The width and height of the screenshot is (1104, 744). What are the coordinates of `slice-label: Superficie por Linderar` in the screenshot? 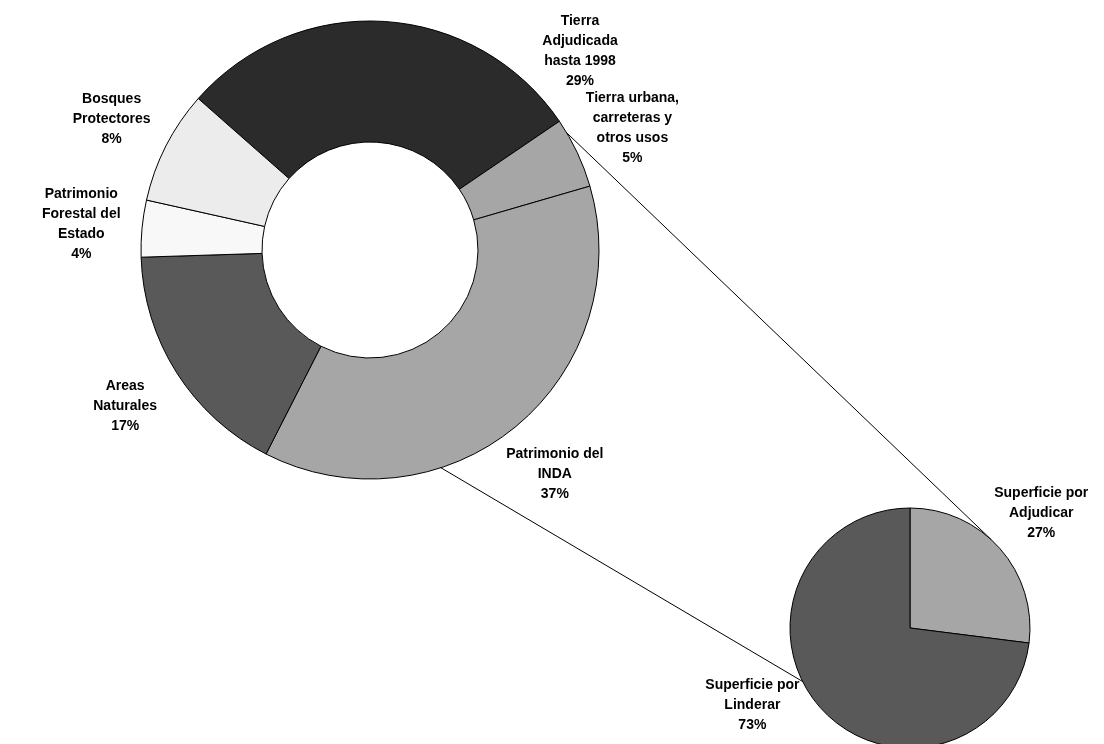 It's located at (752, 694).